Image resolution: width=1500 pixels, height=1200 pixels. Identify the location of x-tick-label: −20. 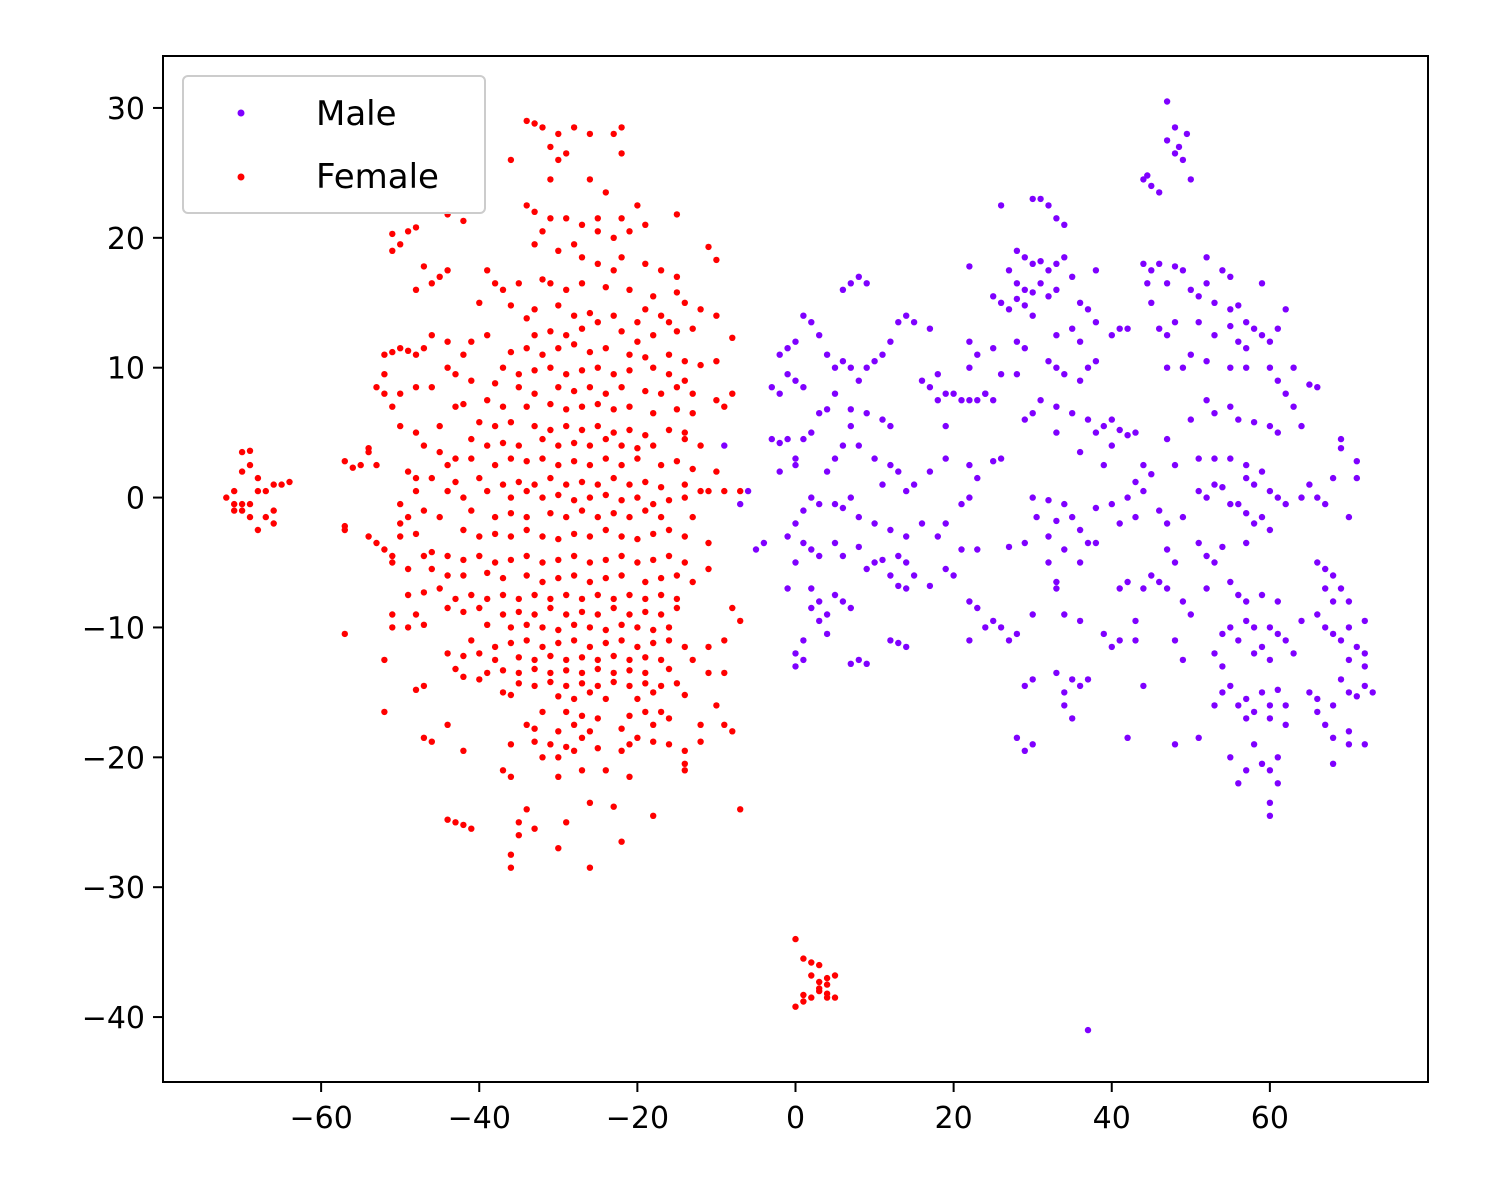
(637, 1118).